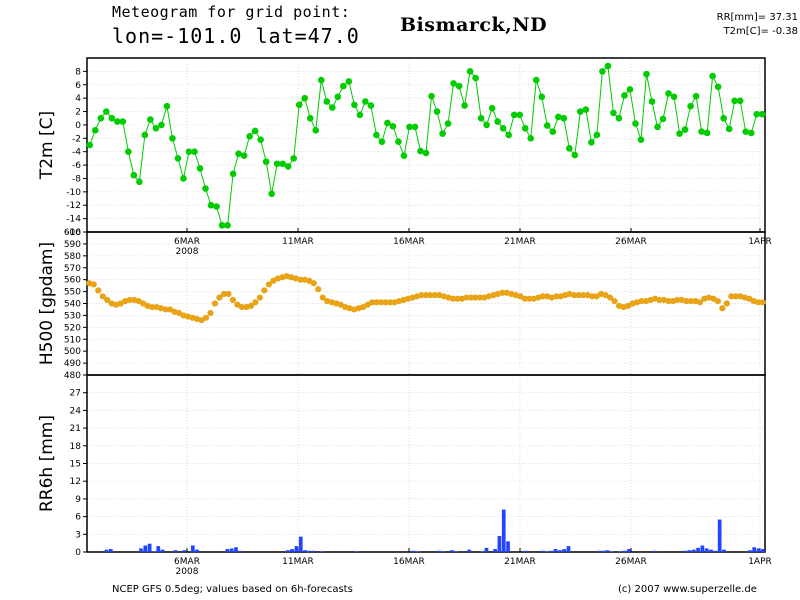 The image size is (800, 600). I want to click on x-tick-sublabel: 2008, so click(187, 252).